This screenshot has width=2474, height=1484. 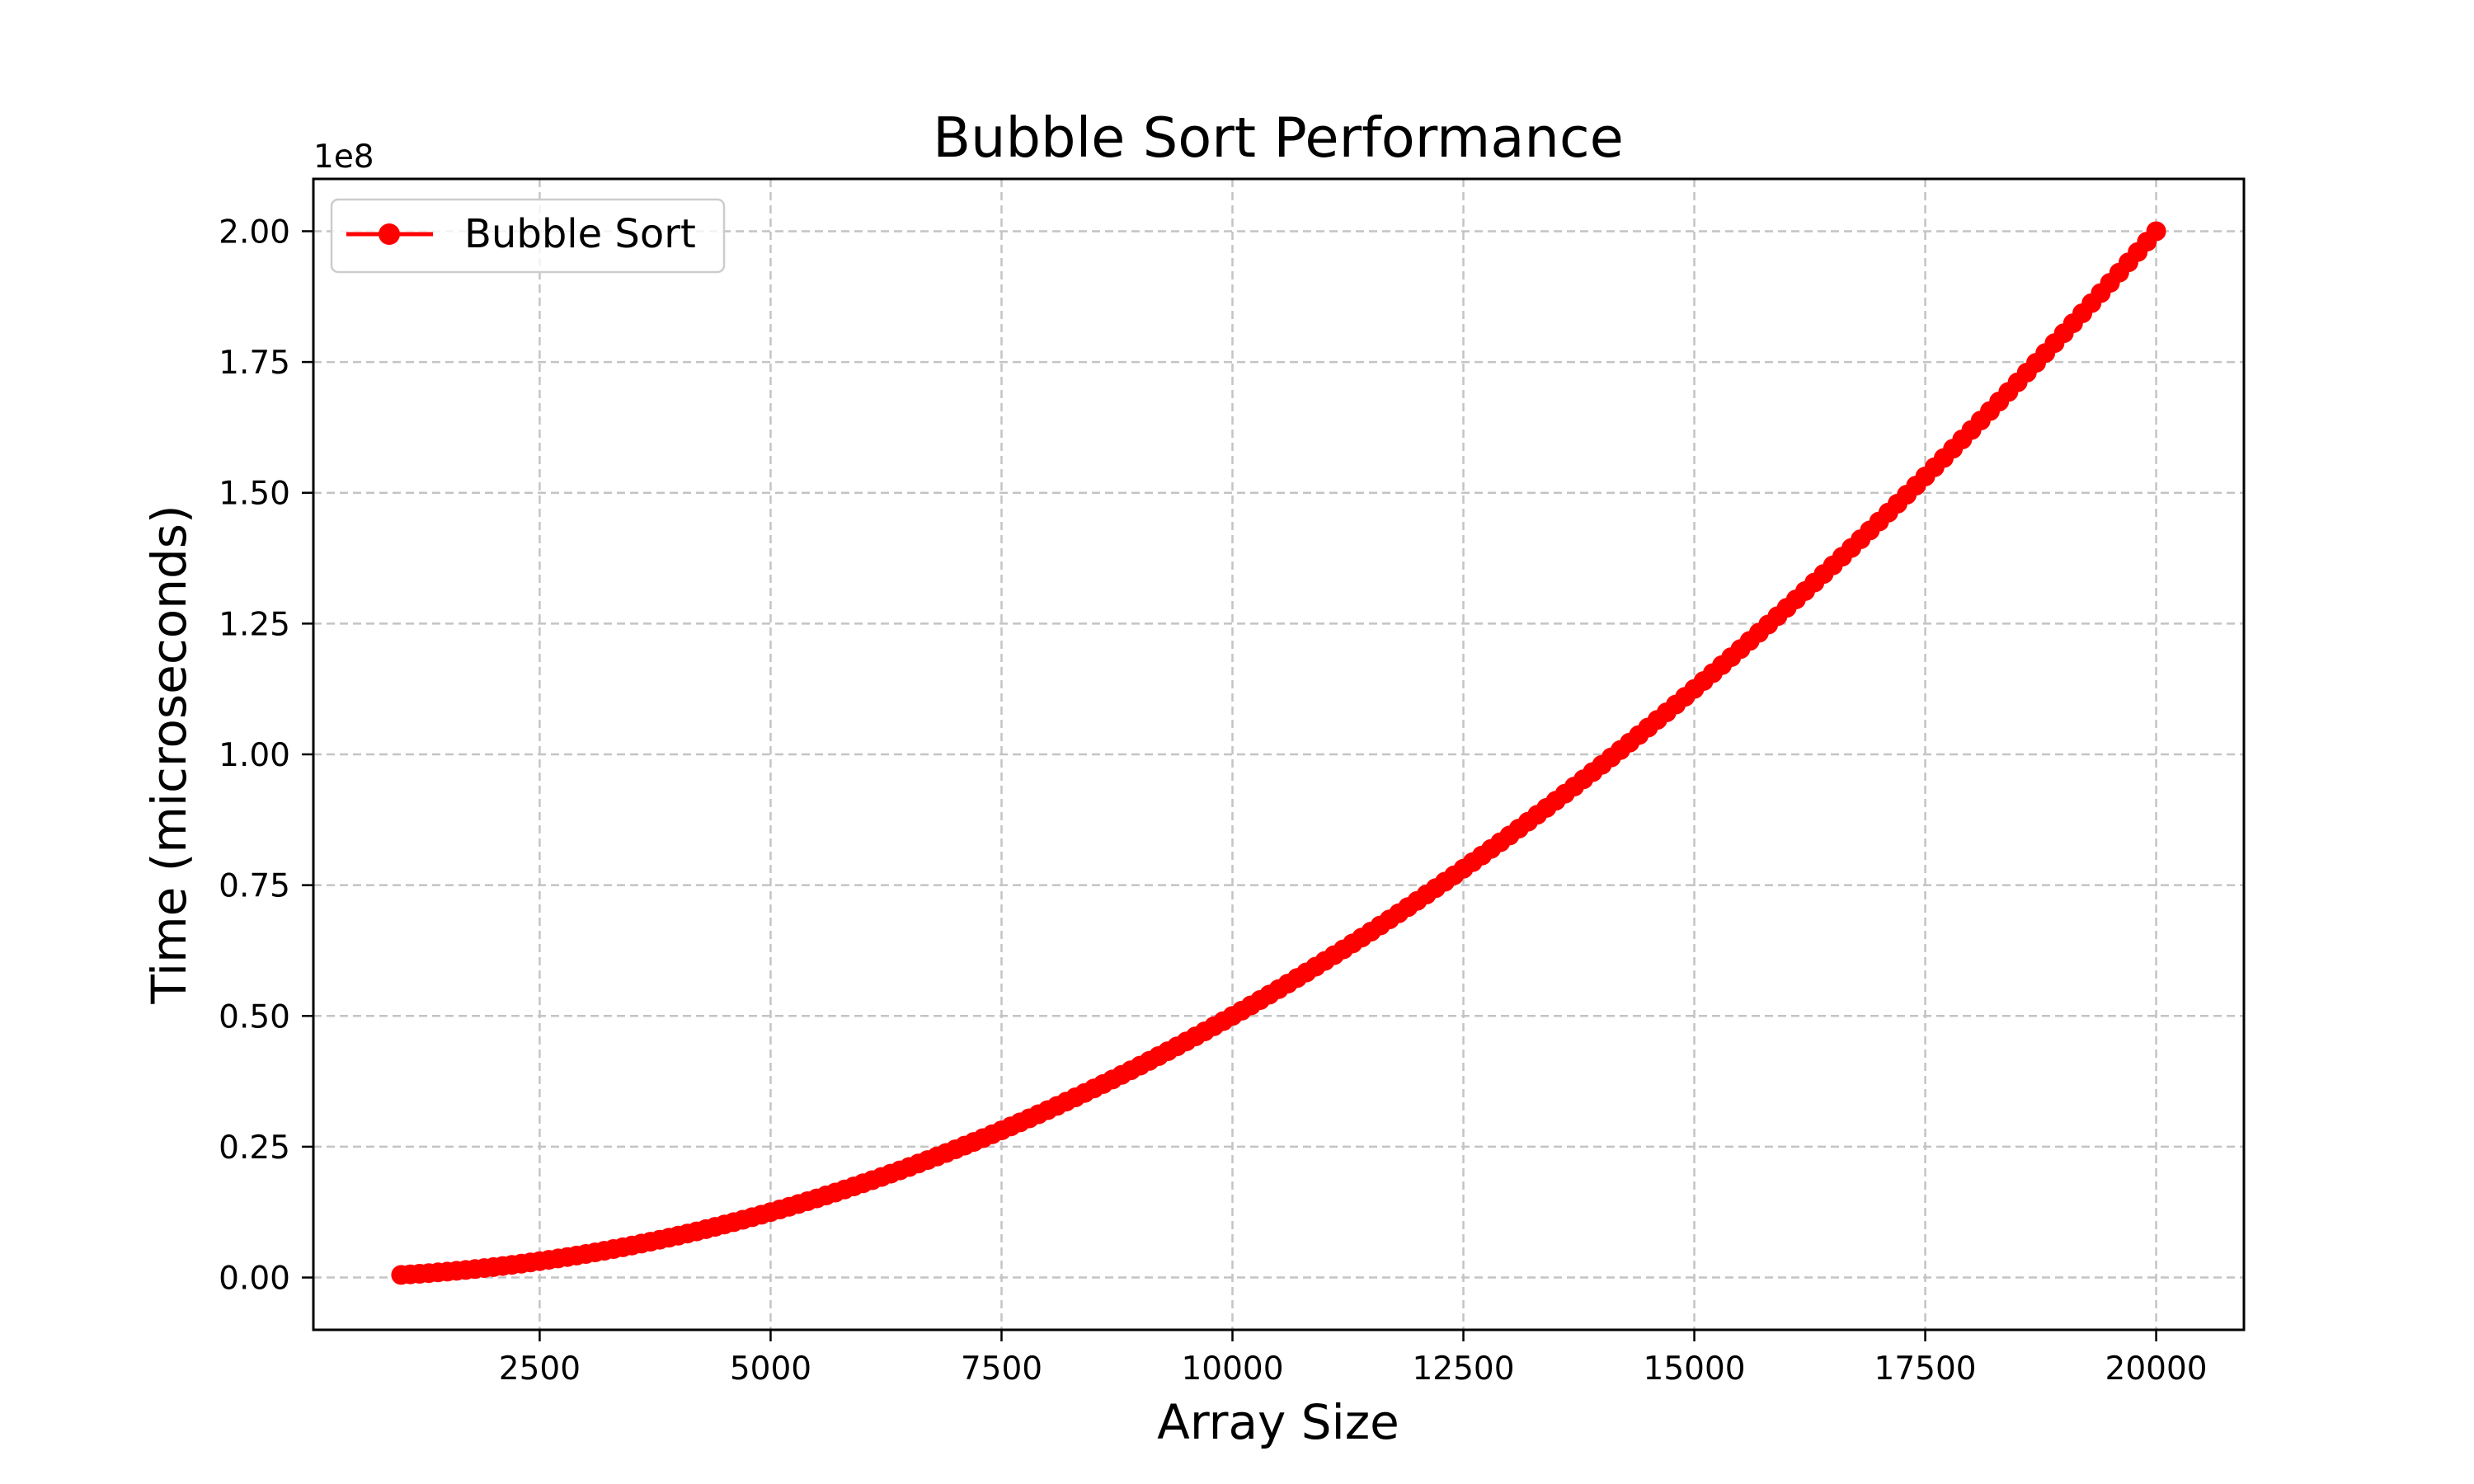 I want to click on chart-title: Bubble Sort Performance, so click(x=1278, y=138).